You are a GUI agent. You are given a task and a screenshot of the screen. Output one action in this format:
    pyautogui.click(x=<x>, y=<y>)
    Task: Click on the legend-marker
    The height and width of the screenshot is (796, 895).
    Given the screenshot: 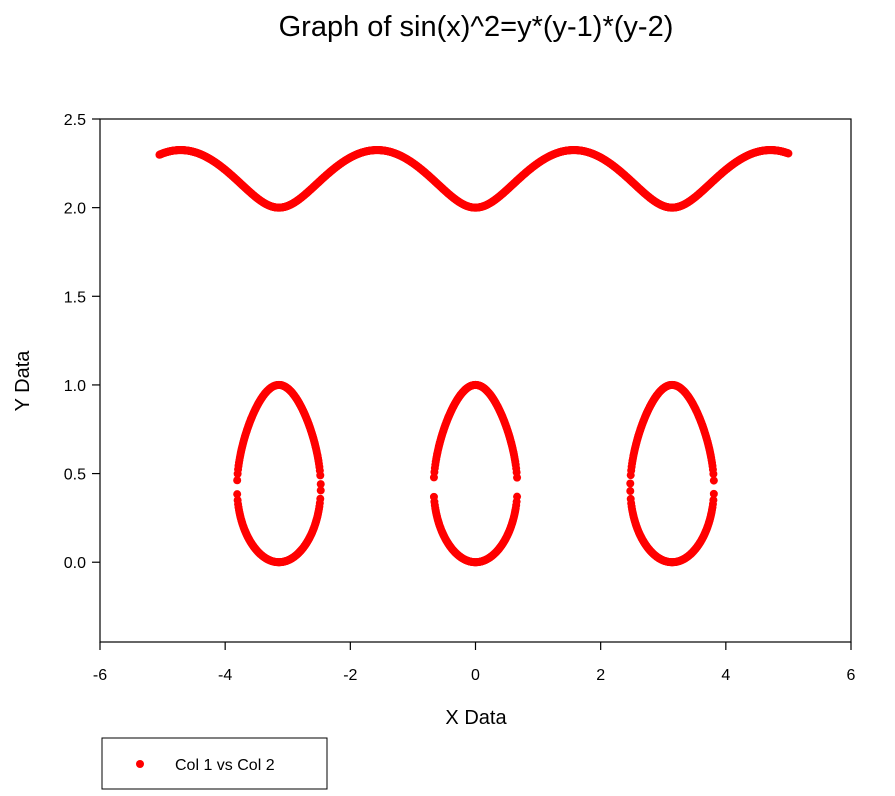 What is the action you would take?
    pyautogui.click(x=140, y=764)
    